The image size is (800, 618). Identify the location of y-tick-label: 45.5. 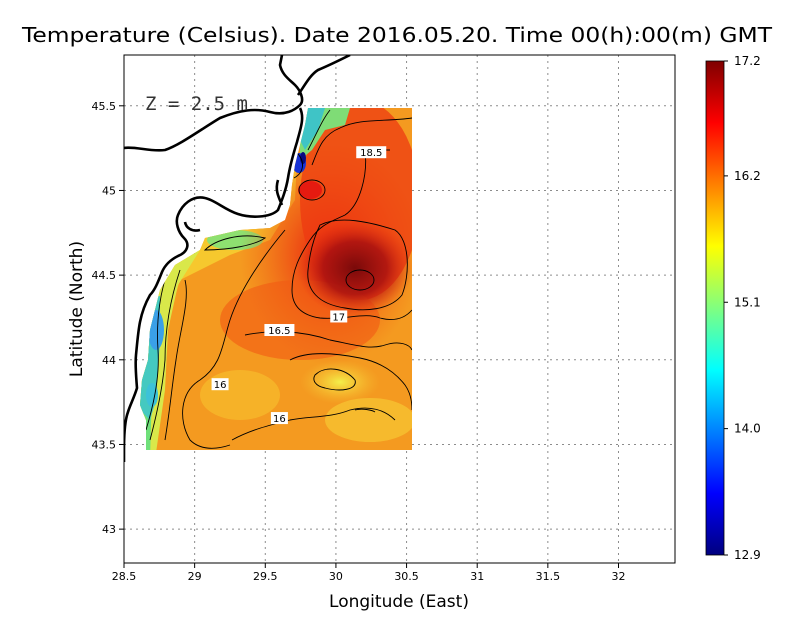
(104, 106).